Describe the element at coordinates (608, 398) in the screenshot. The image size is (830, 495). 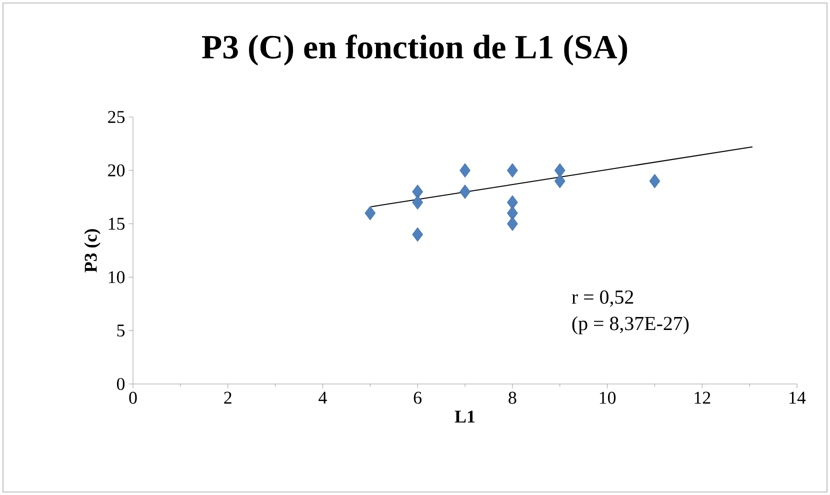
I see `x-tick-label: 10` at that location.